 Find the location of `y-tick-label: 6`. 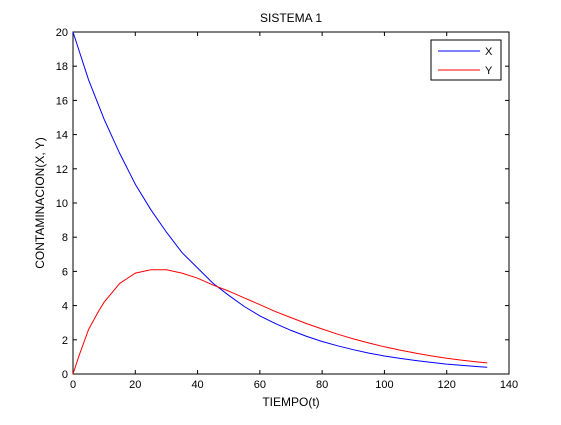

y-tick-label: 6 is located at coordinates (65, 272).